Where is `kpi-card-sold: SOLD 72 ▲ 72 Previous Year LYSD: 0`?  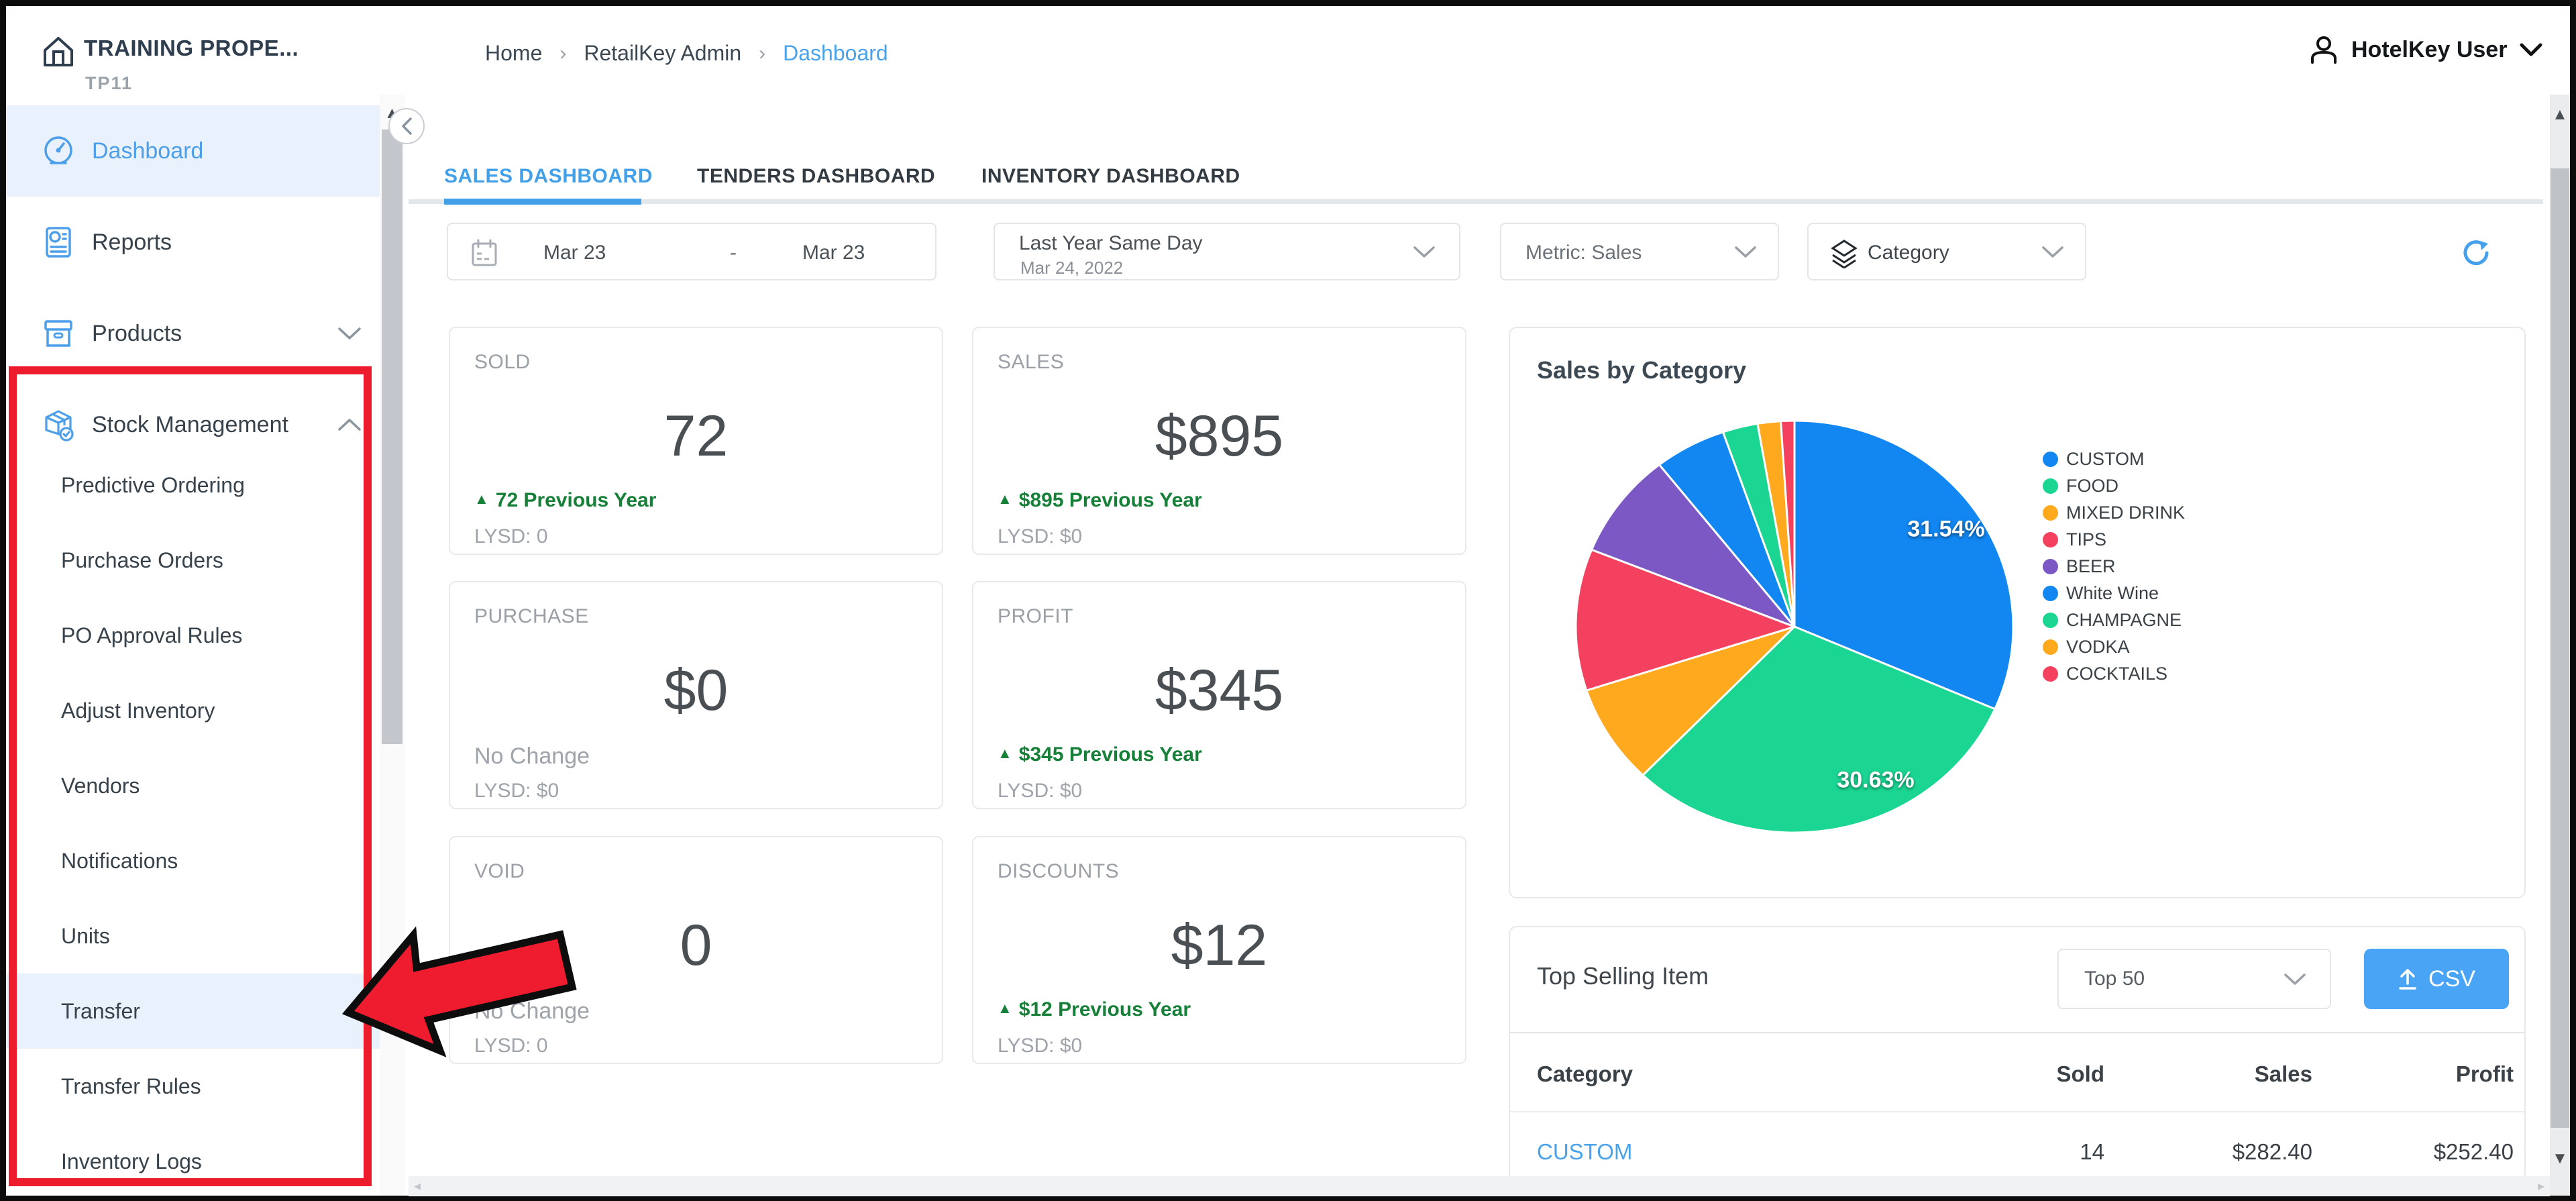
kpi-card-sold: SOLD 72 ▲ 72 Previous Year LYSD: 0 is located at coordinates (696, 441).